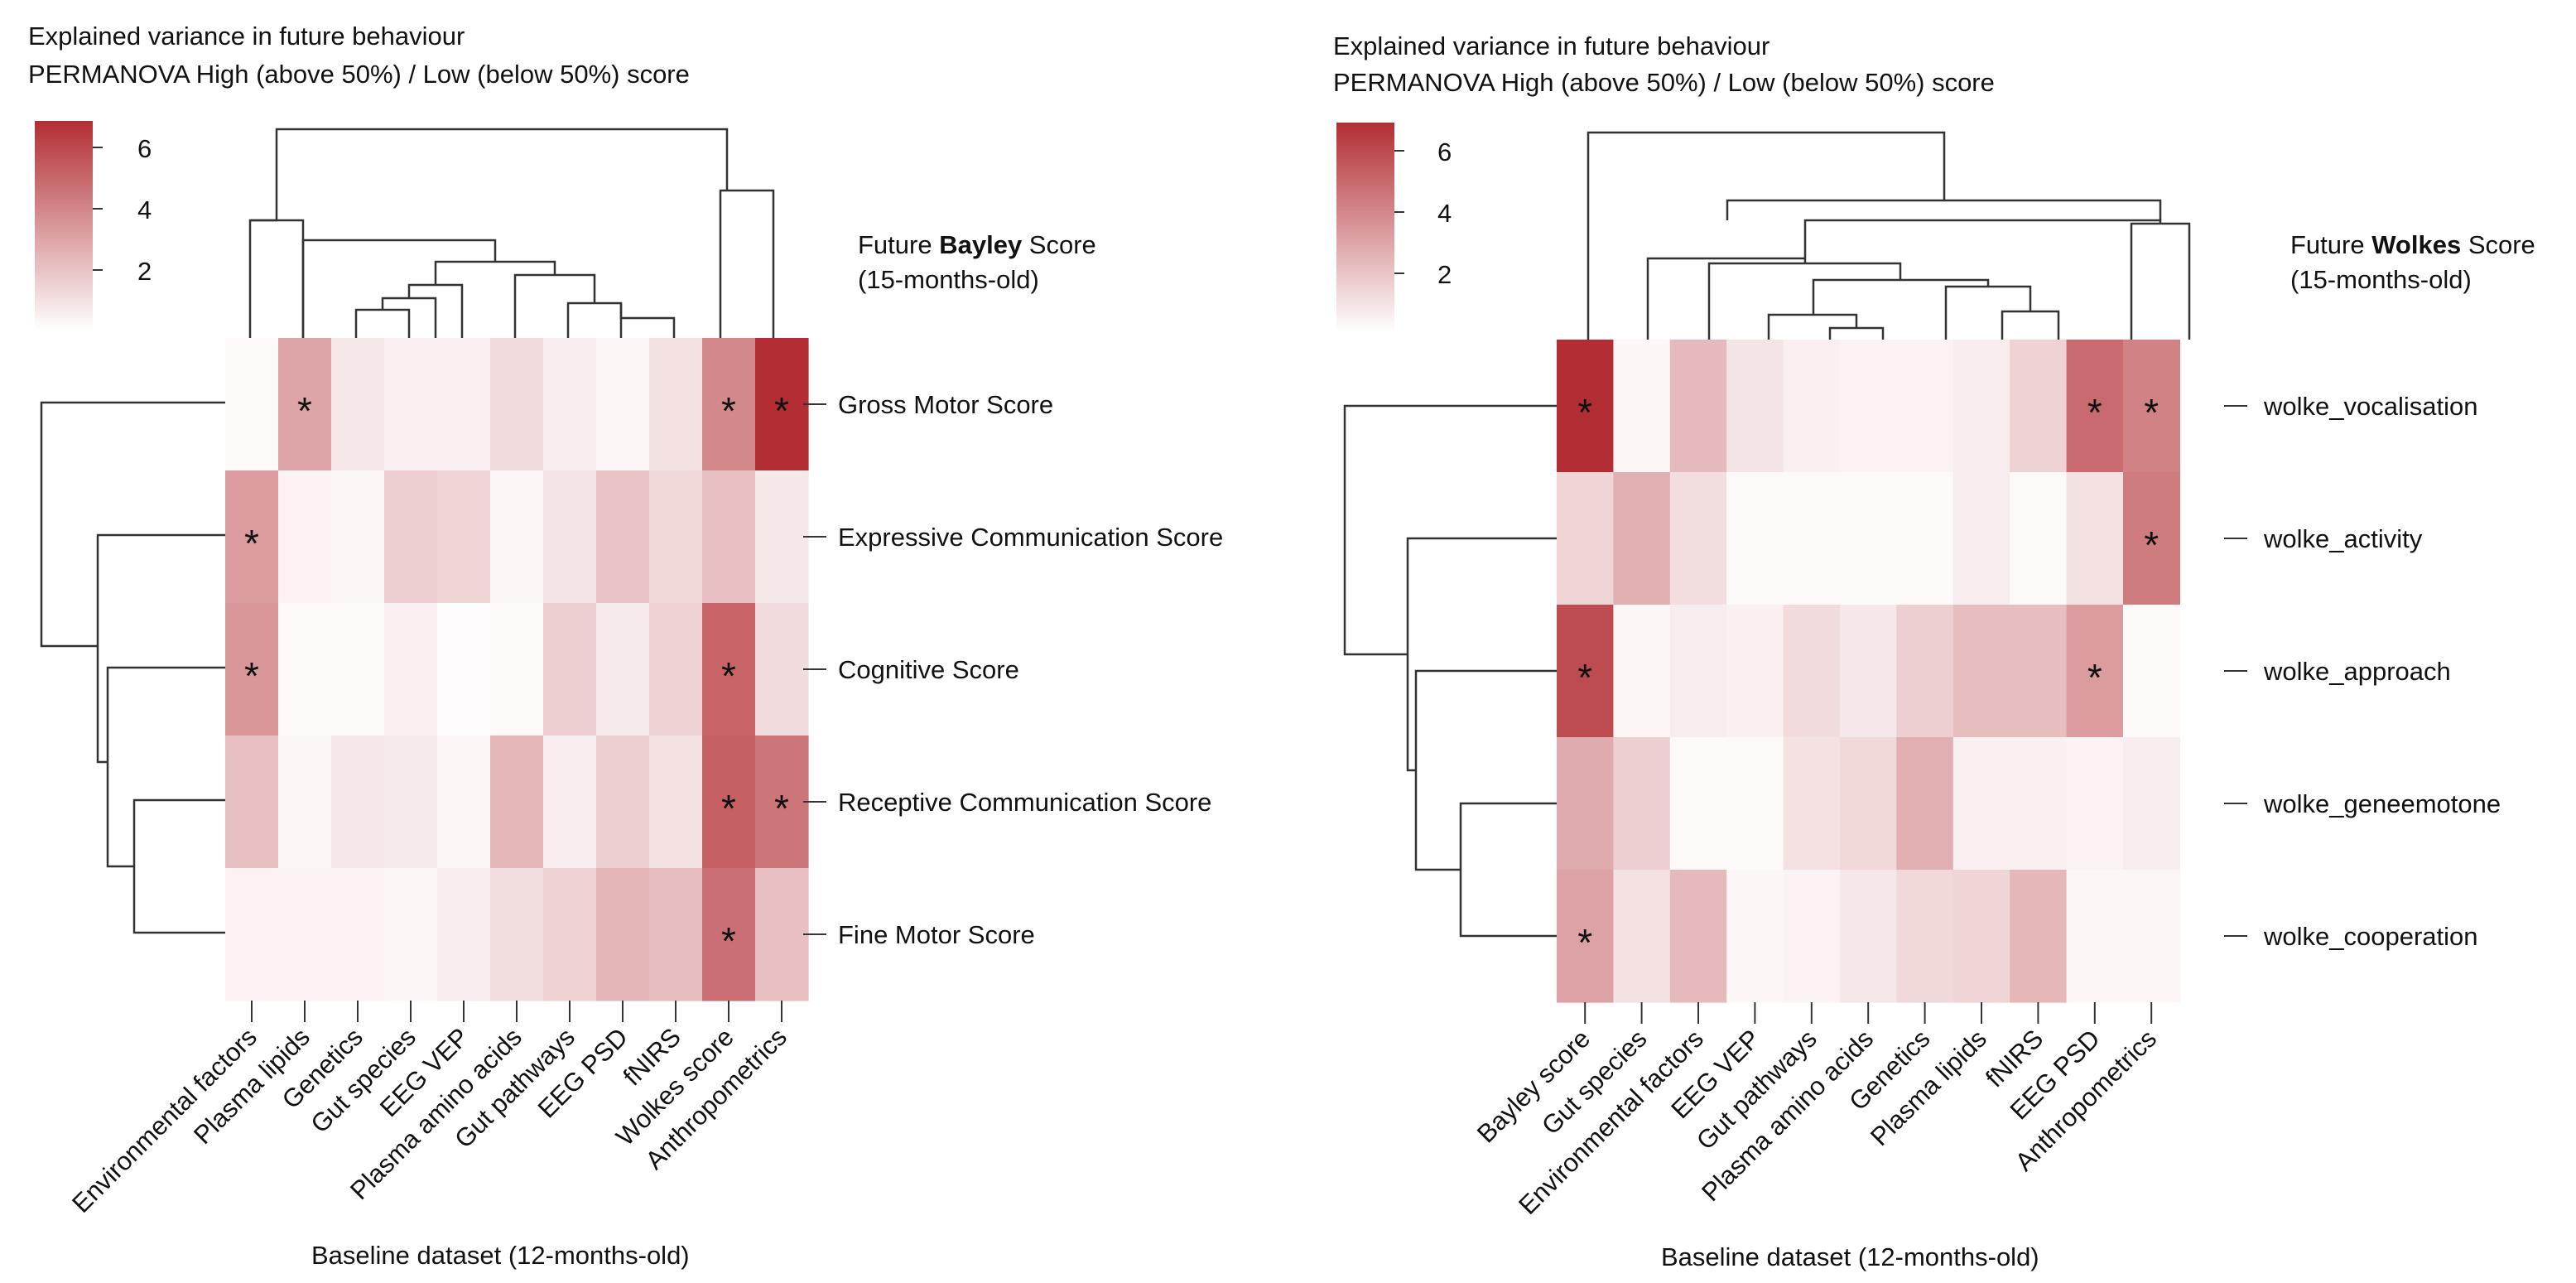 The image size is (2576, 1283). I want to click on y-tick-label: Cognitive Score, so click(928, 670).